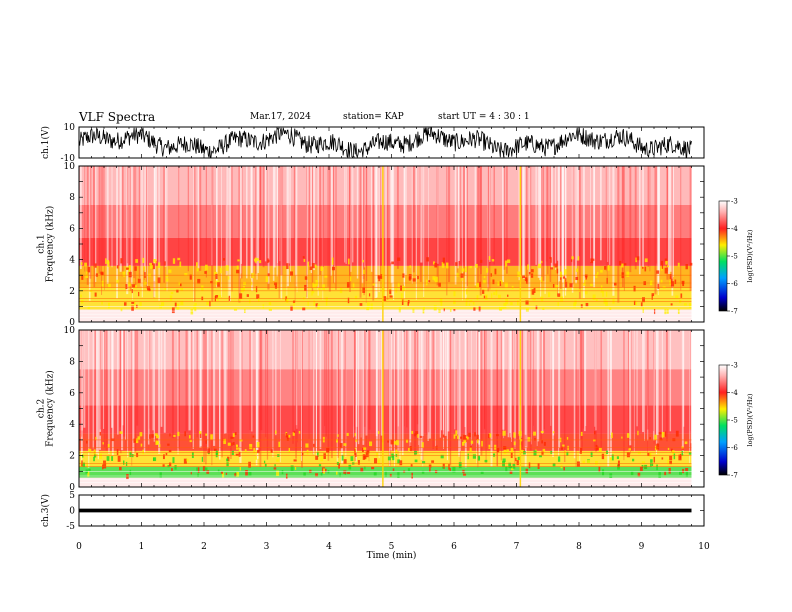 This screenshot has height=612, width=792. Describe the element at coordinates (72, 457) in the screenshot. I see `ch2-spectrogram-tick-label: 2` at that location.